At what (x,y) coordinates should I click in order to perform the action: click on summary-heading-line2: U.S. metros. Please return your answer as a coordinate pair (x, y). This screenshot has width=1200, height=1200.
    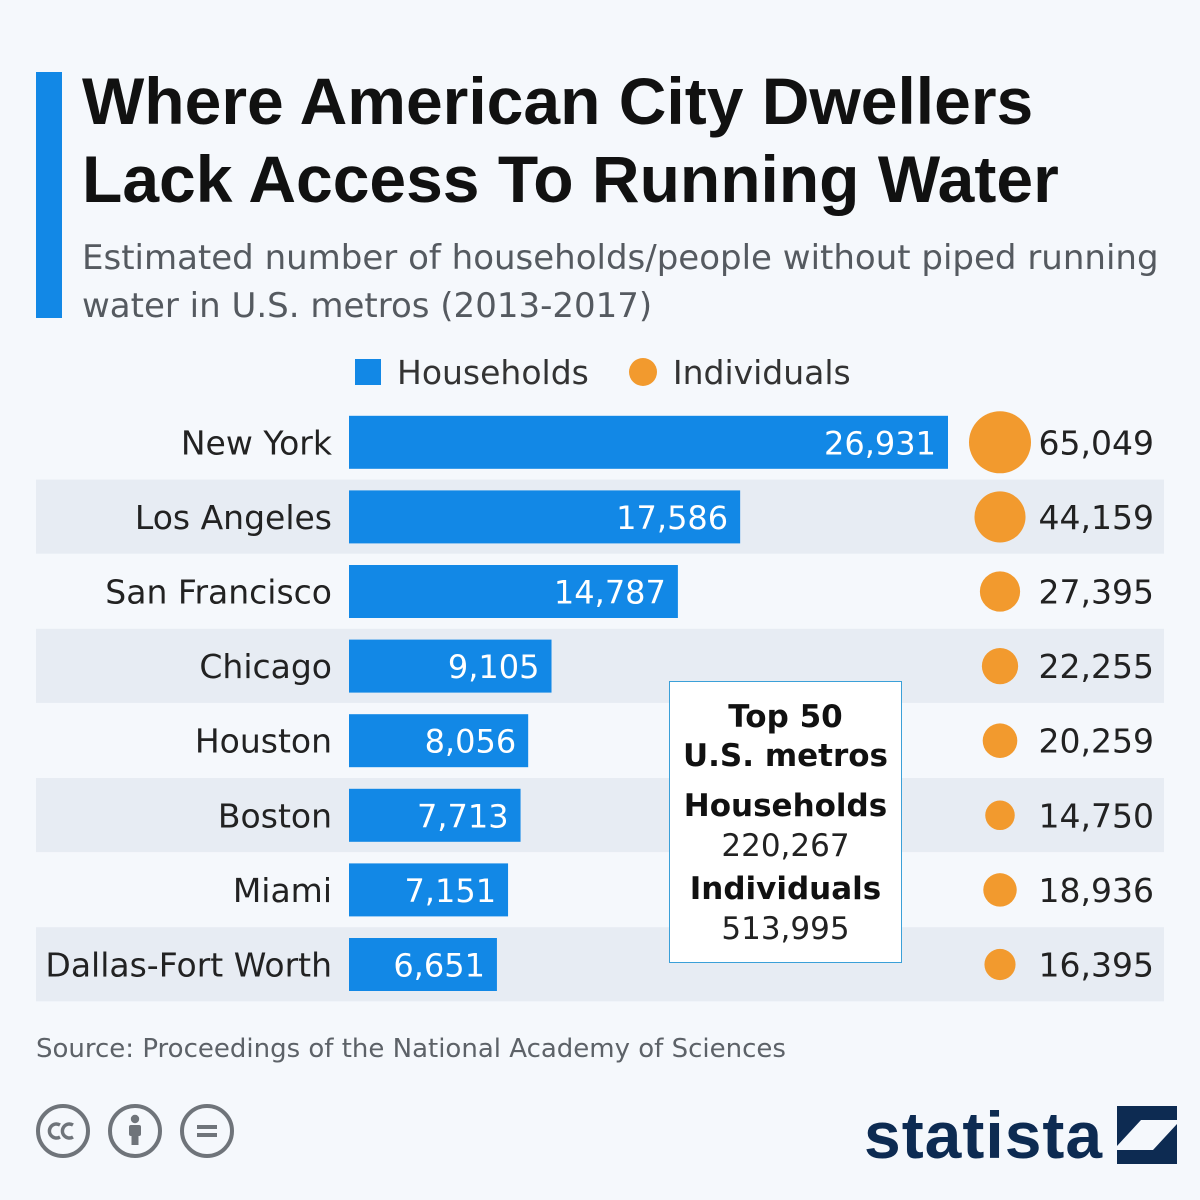
    Looking at the image, I should click on (785, 756).